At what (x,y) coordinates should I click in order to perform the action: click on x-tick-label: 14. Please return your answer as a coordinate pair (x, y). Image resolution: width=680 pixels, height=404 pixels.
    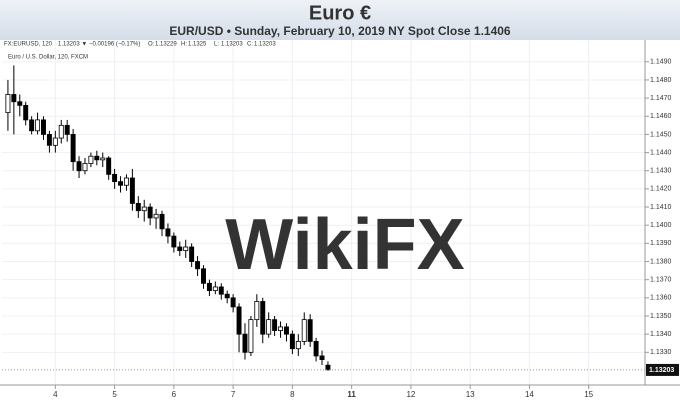
    Looking at the image, I should click on (529, 394).